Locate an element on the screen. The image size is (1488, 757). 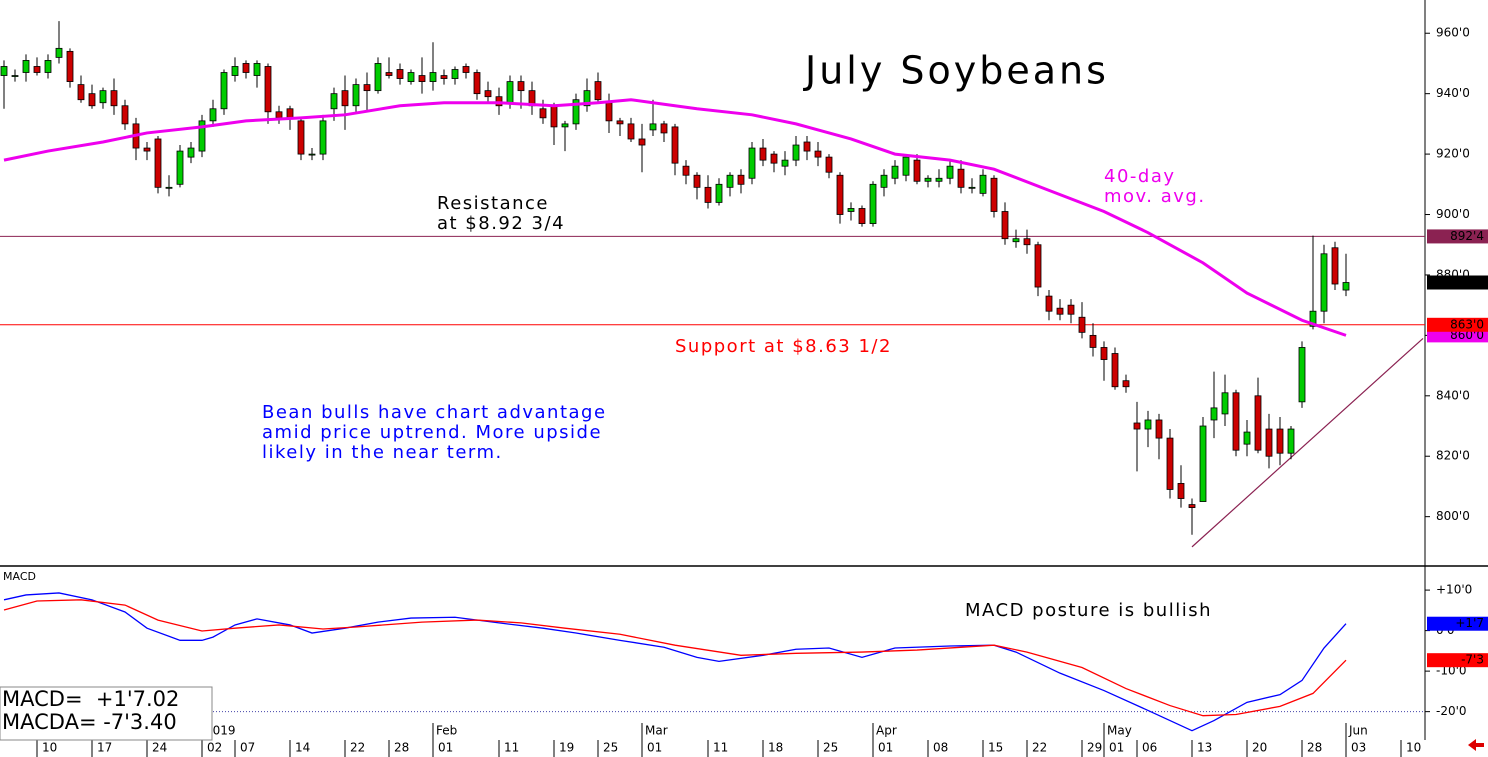
readout-box is located at coordinates (106, 713).